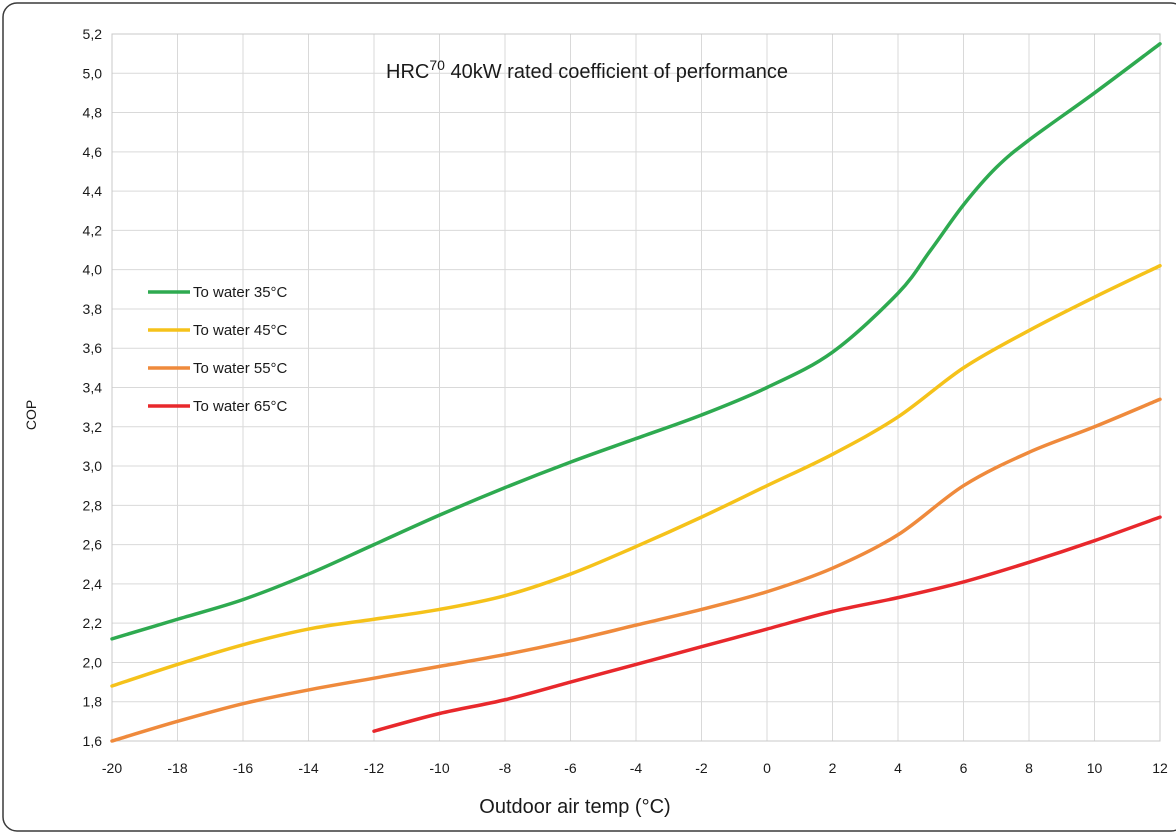 The height and width of the screenshot is (839, 1176). I want to click on y-tick-label: 2,8, so click(93, 505).